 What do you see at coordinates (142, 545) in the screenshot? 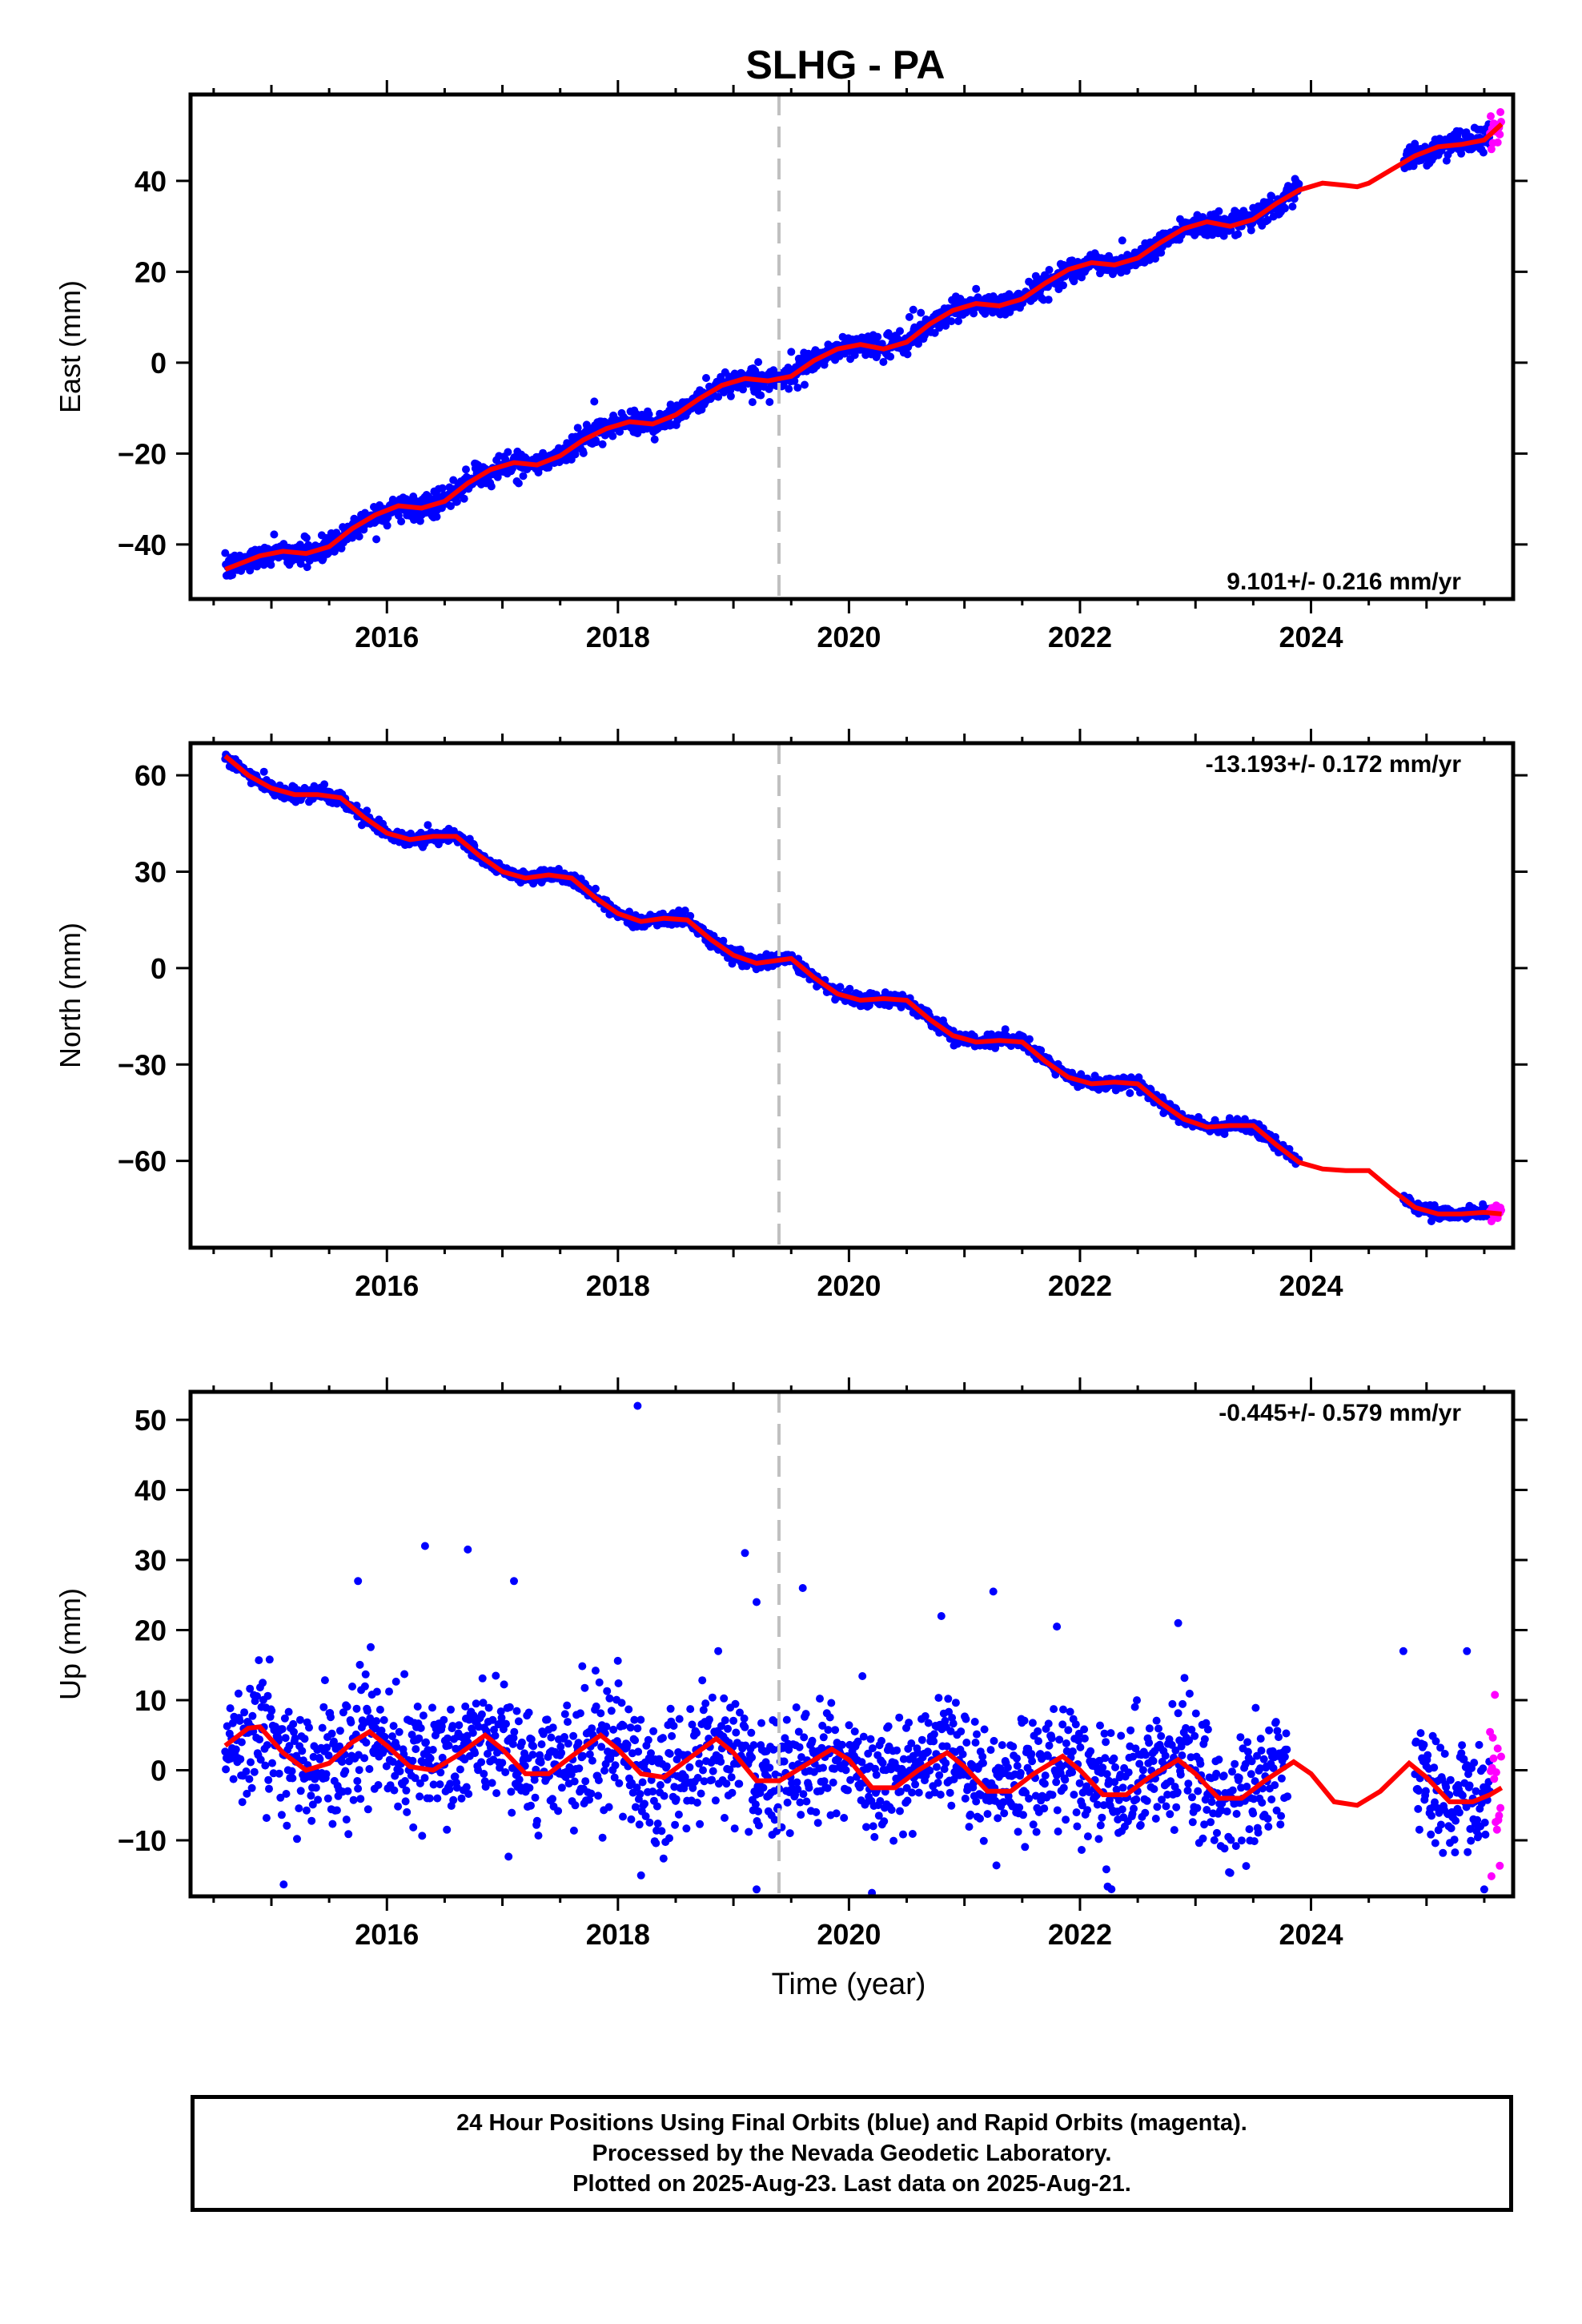
I see `y-tick-label: −40` at bounding box center [142, 545].